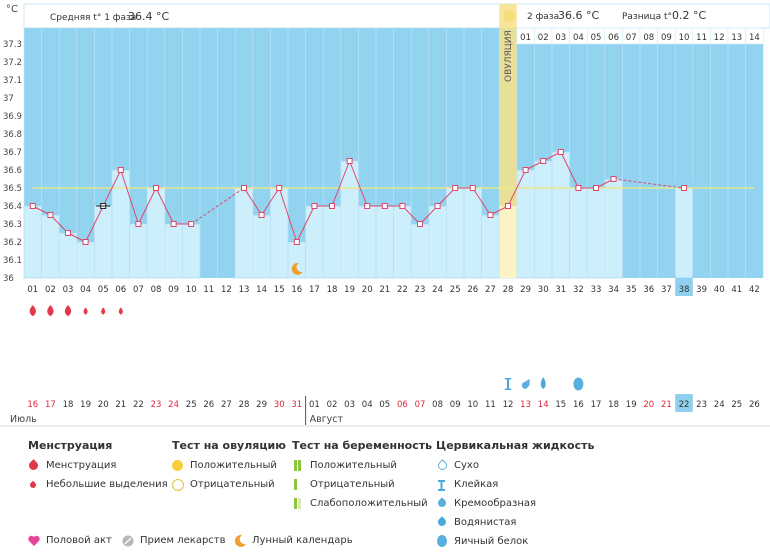 The width and height of the screenshot is (770, 553). I want to click on phase2-cell, so click(754, 36).